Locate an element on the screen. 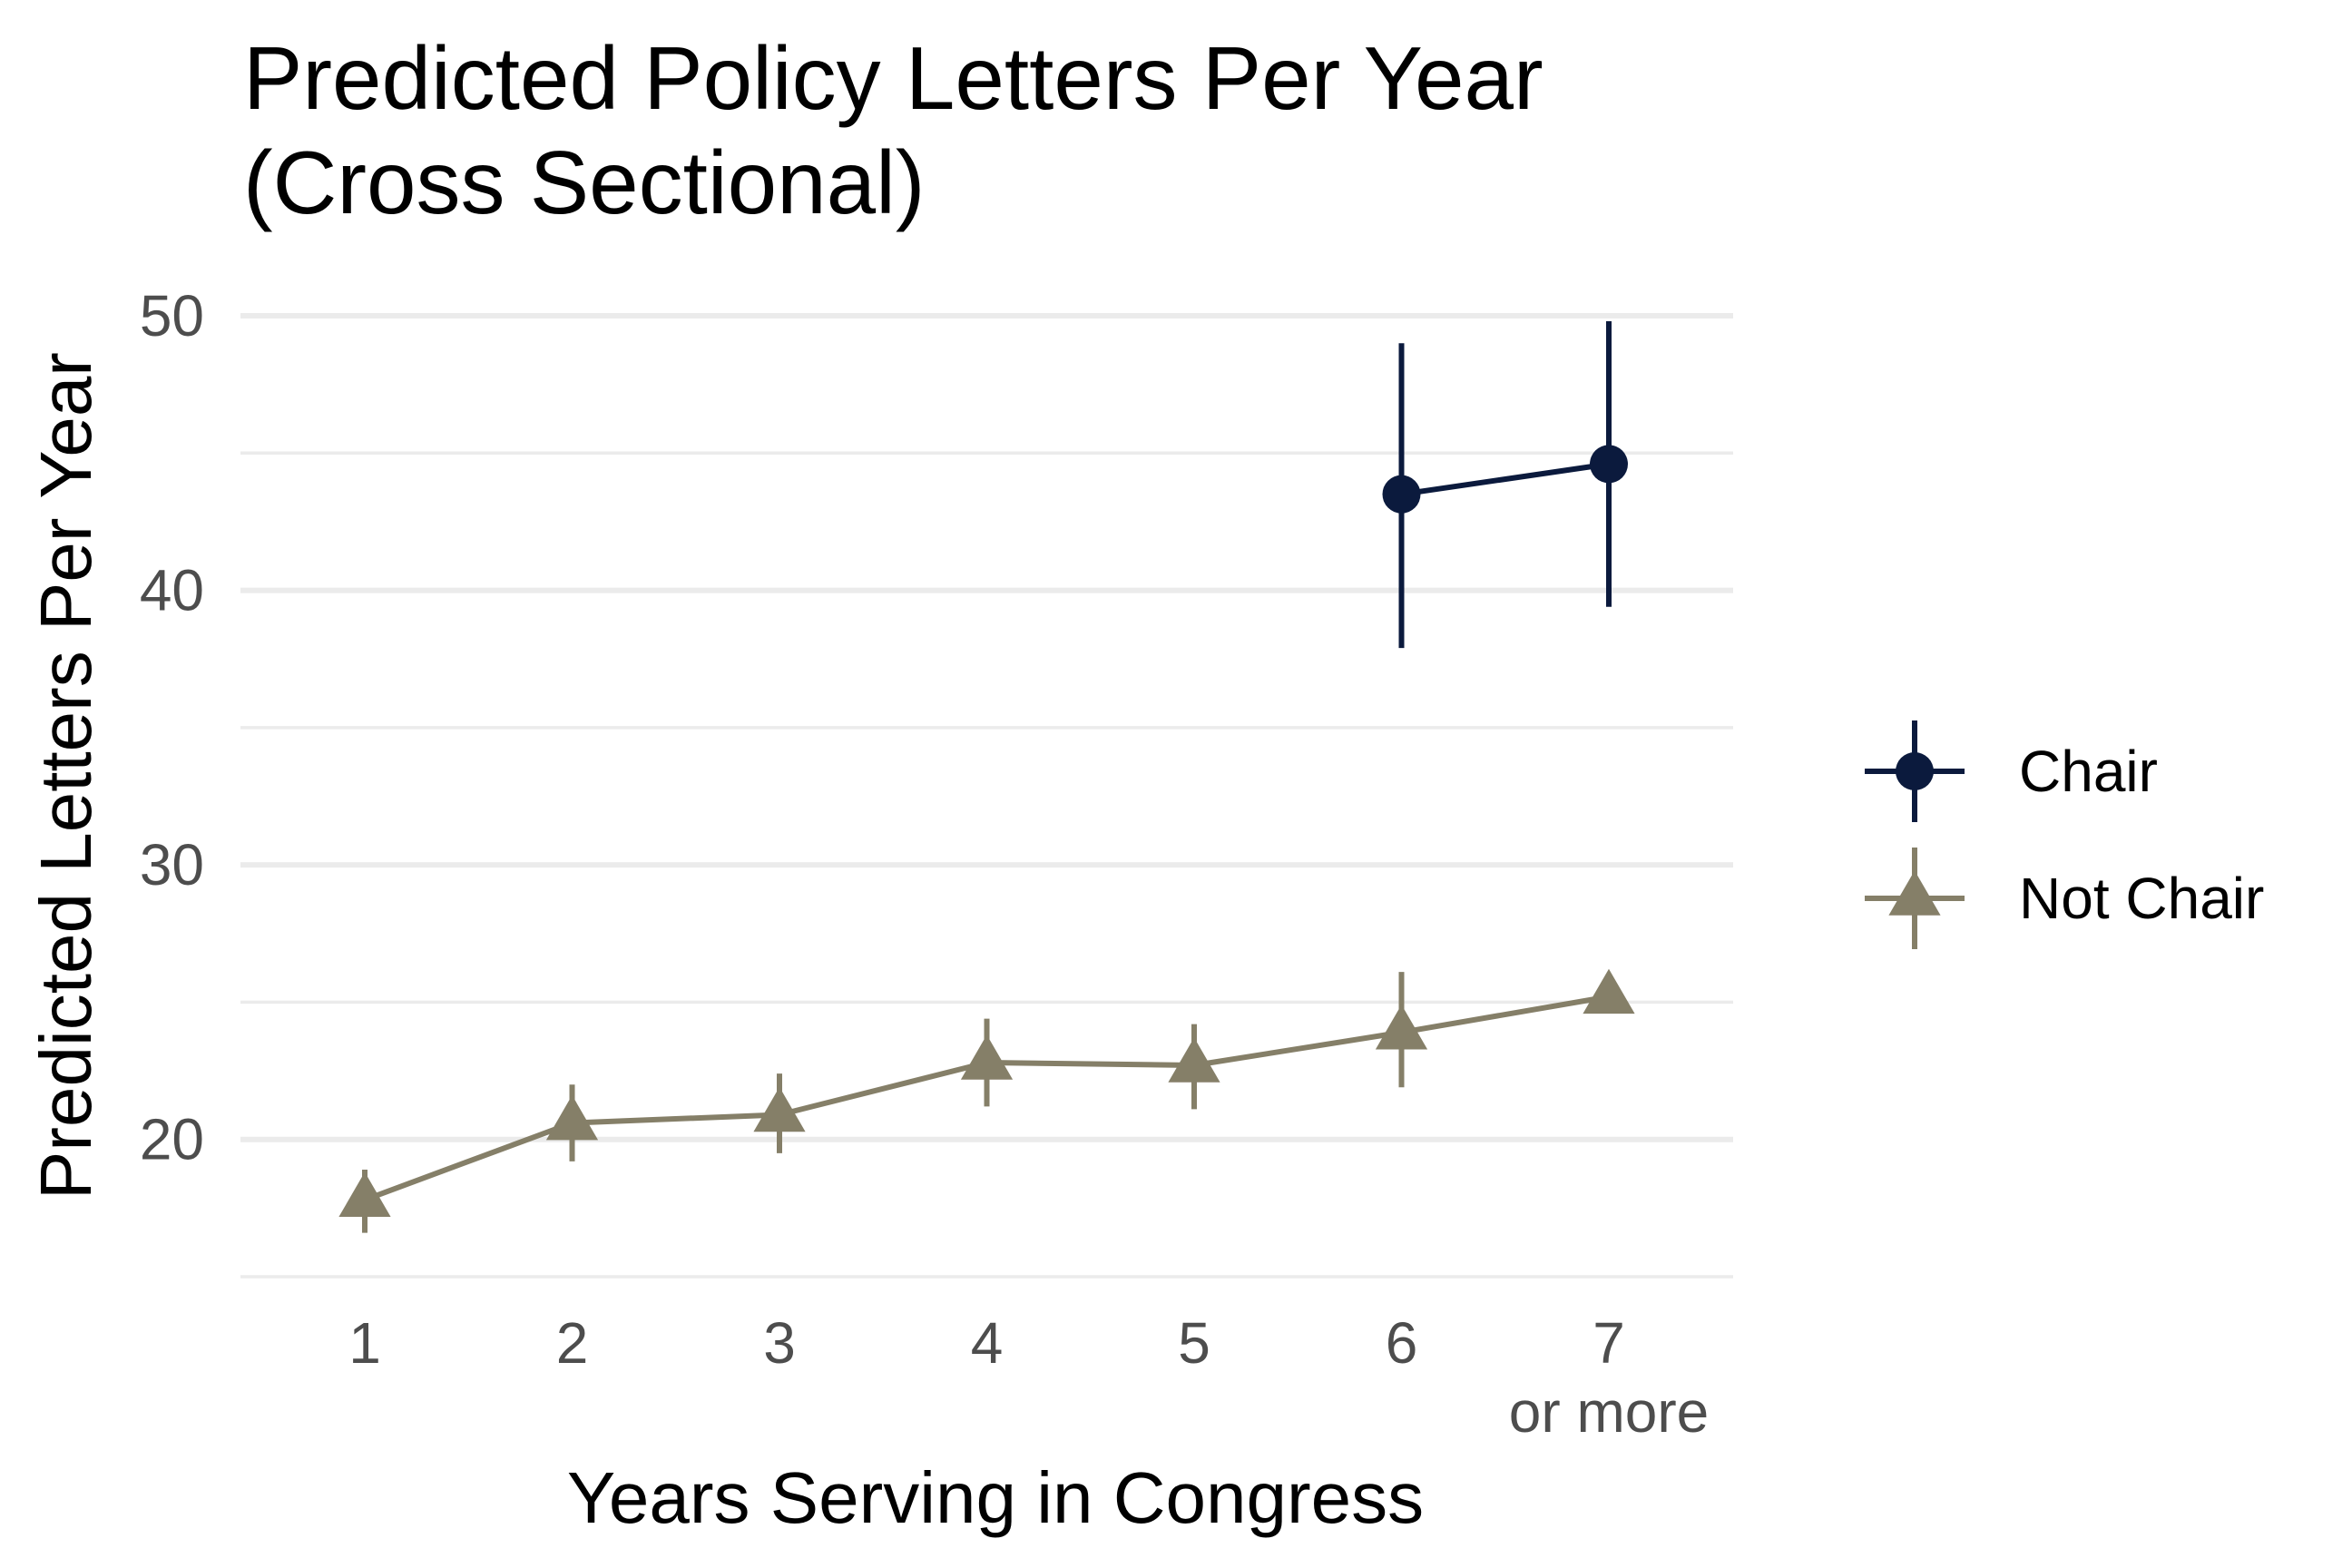 This screenshot has height=1568, width=2352. legend-label-chair: Chair is located at coordinates (2088, 771).